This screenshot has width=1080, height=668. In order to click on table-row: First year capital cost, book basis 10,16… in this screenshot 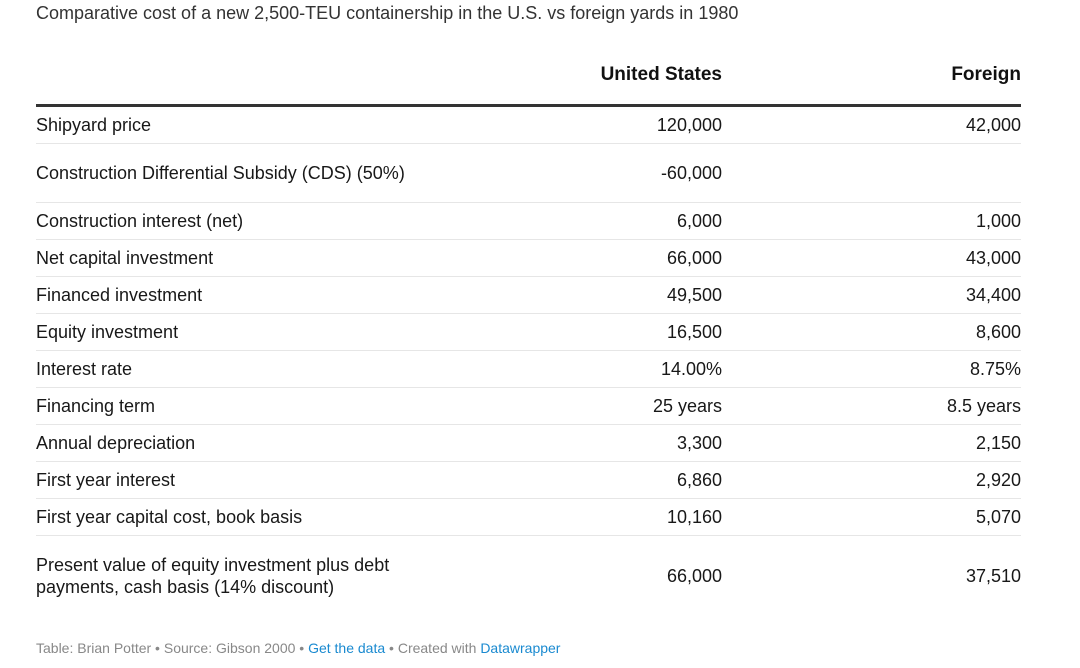, I will do `click(528, 517)`.